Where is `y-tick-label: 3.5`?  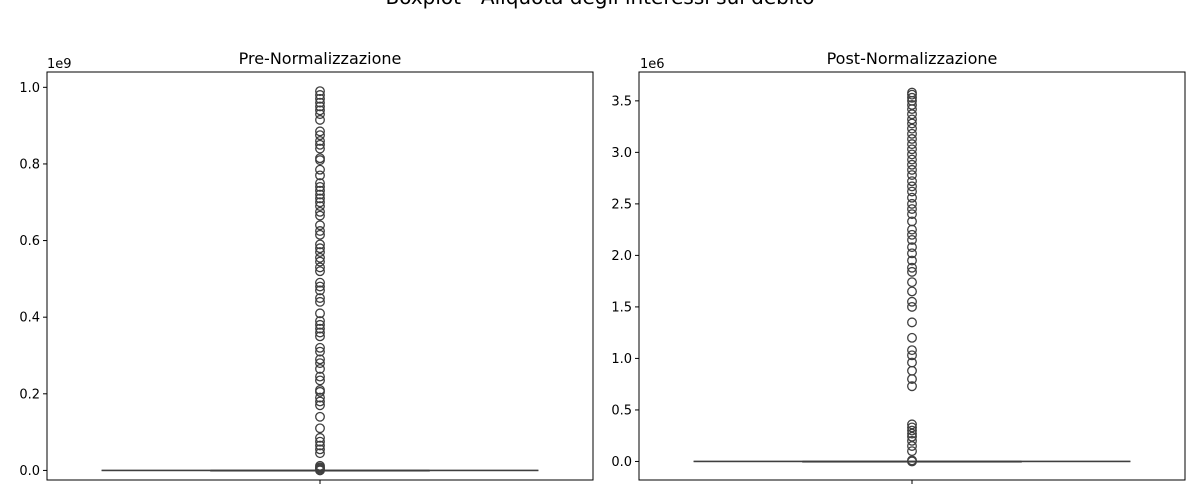
y-tick-label: 3.5 is located at coordinates (621, 101).